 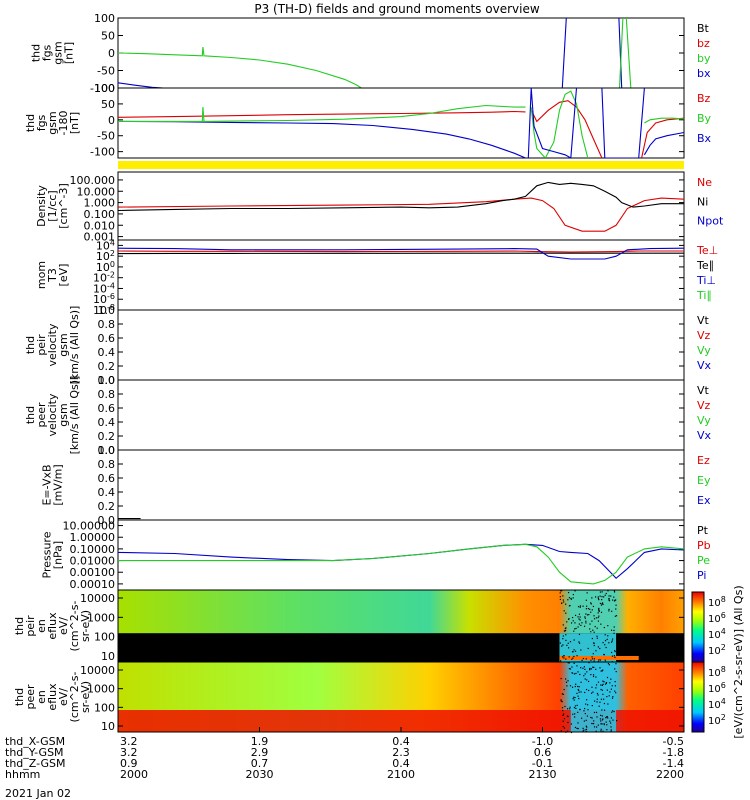 What do you see at coordinates (704, 138) in the screenshot?
I see `legend-Bx: Bx` at bounding box center [704, 138].